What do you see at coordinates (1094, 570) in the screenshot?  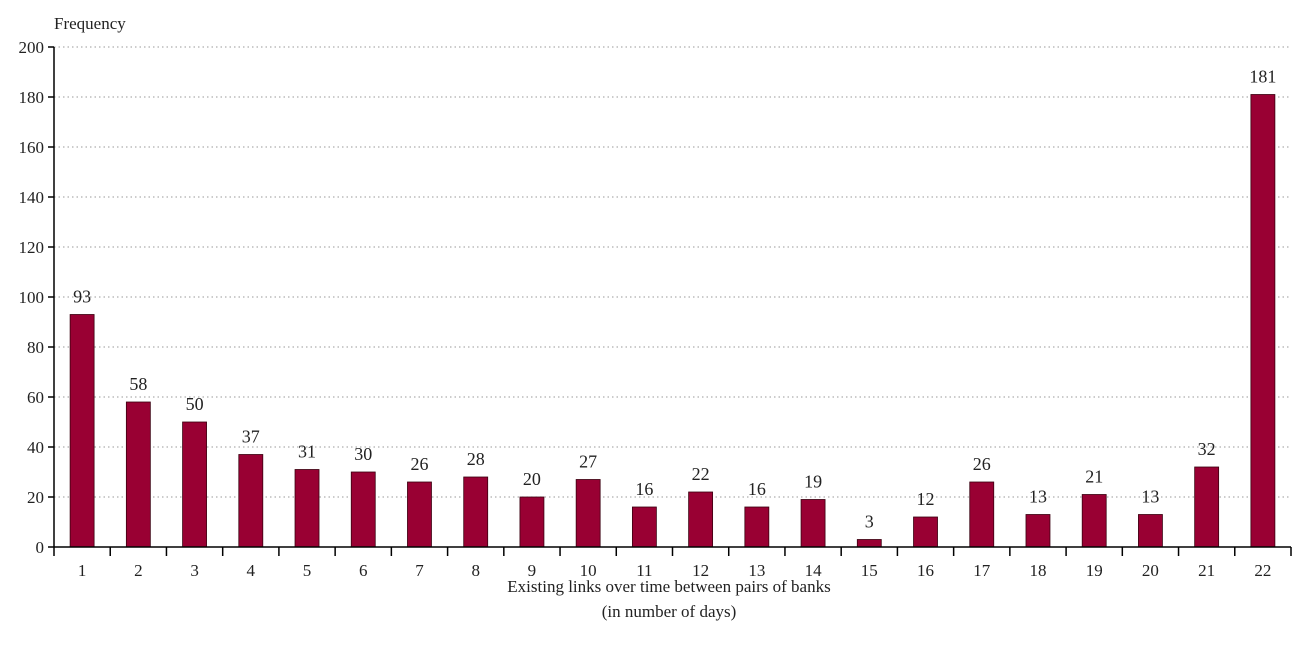 I see `x-tick-label-19: 19` at bounding box center [1094, 570].